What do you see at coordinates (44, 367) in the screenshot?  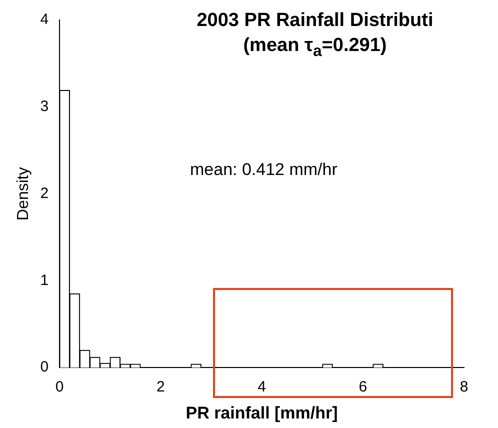 I see `y-tick-label: 0` at bounding box center [44, 367].